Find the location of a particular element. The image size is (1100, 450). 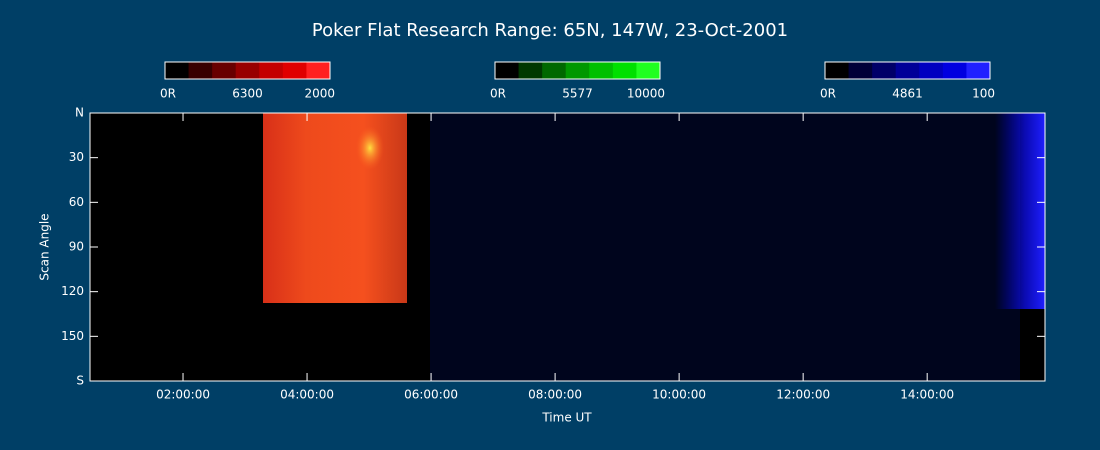

colorbar-label: 4861 is located at coordinates (907, 94).